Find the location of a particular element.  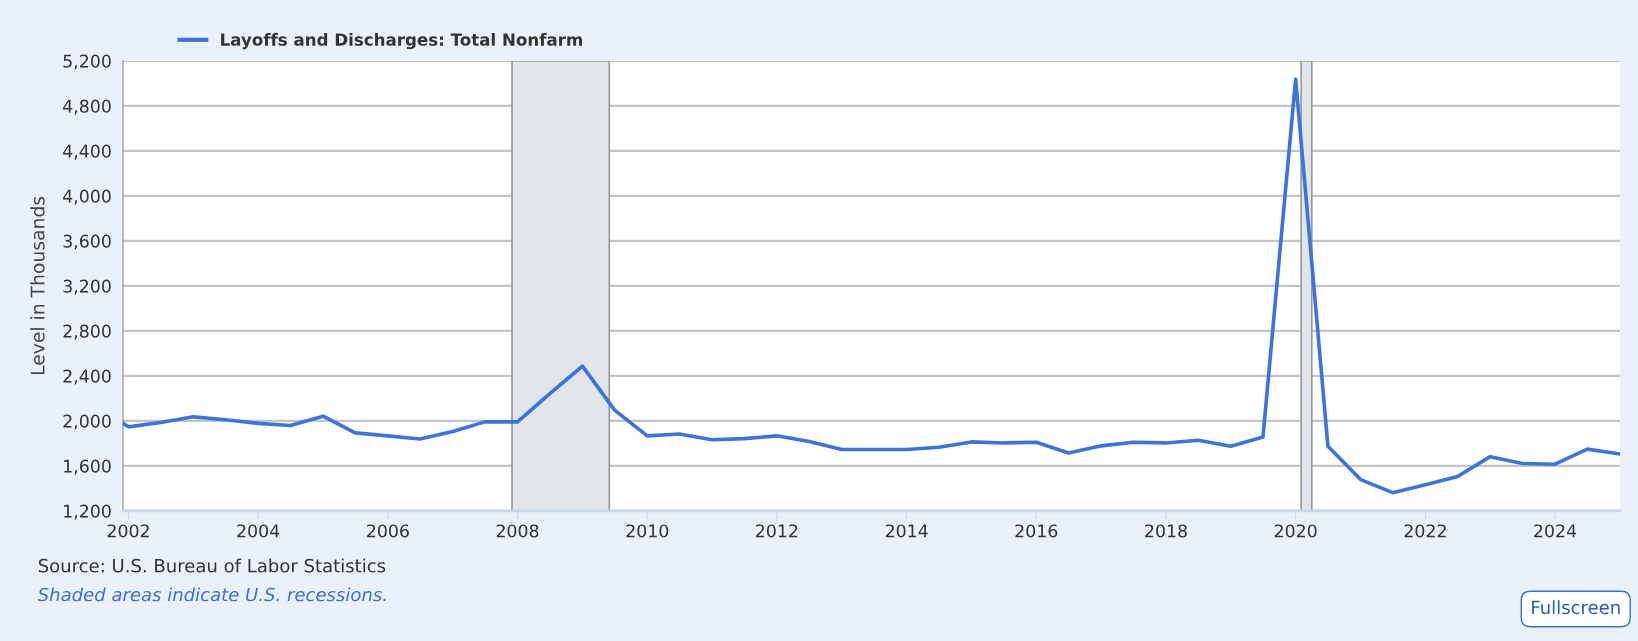

y-tick-label: 3,600 is located at coordinates (87, 242).